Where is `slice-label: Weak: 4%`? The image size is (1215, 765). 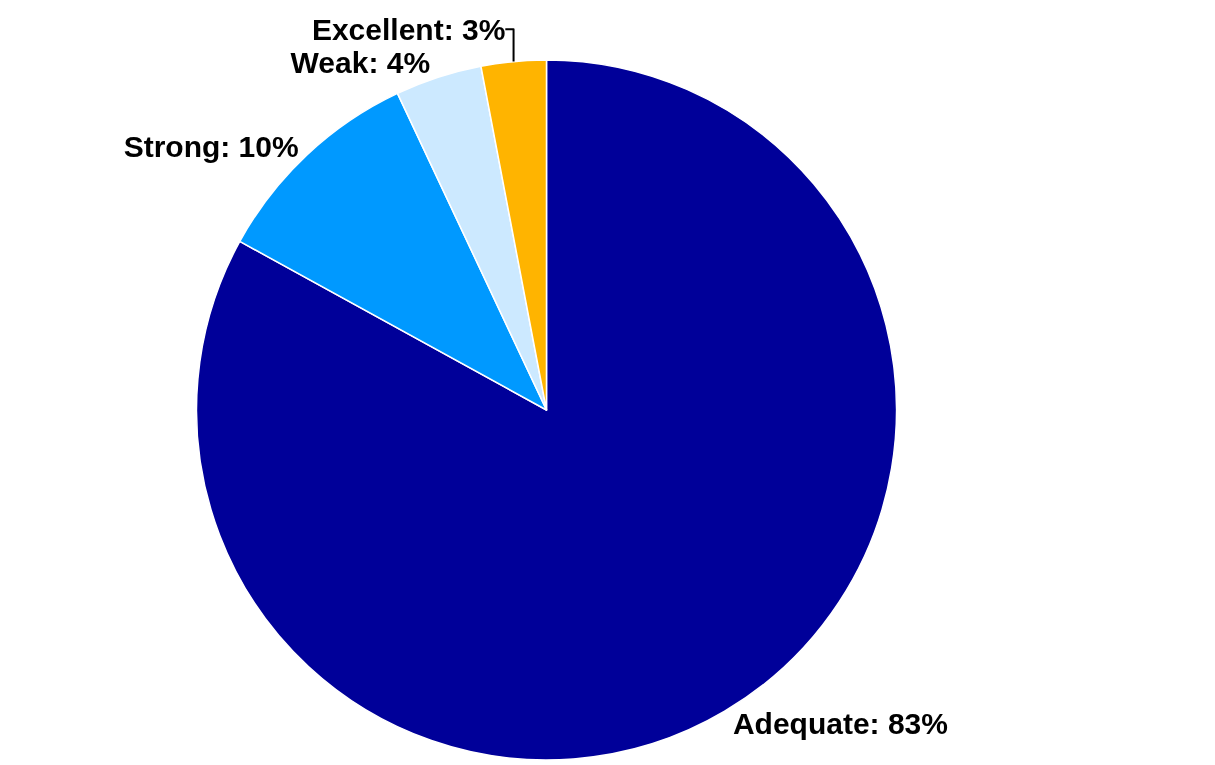 slice-label: Weak: 4% is located at coordinates (360, 62).